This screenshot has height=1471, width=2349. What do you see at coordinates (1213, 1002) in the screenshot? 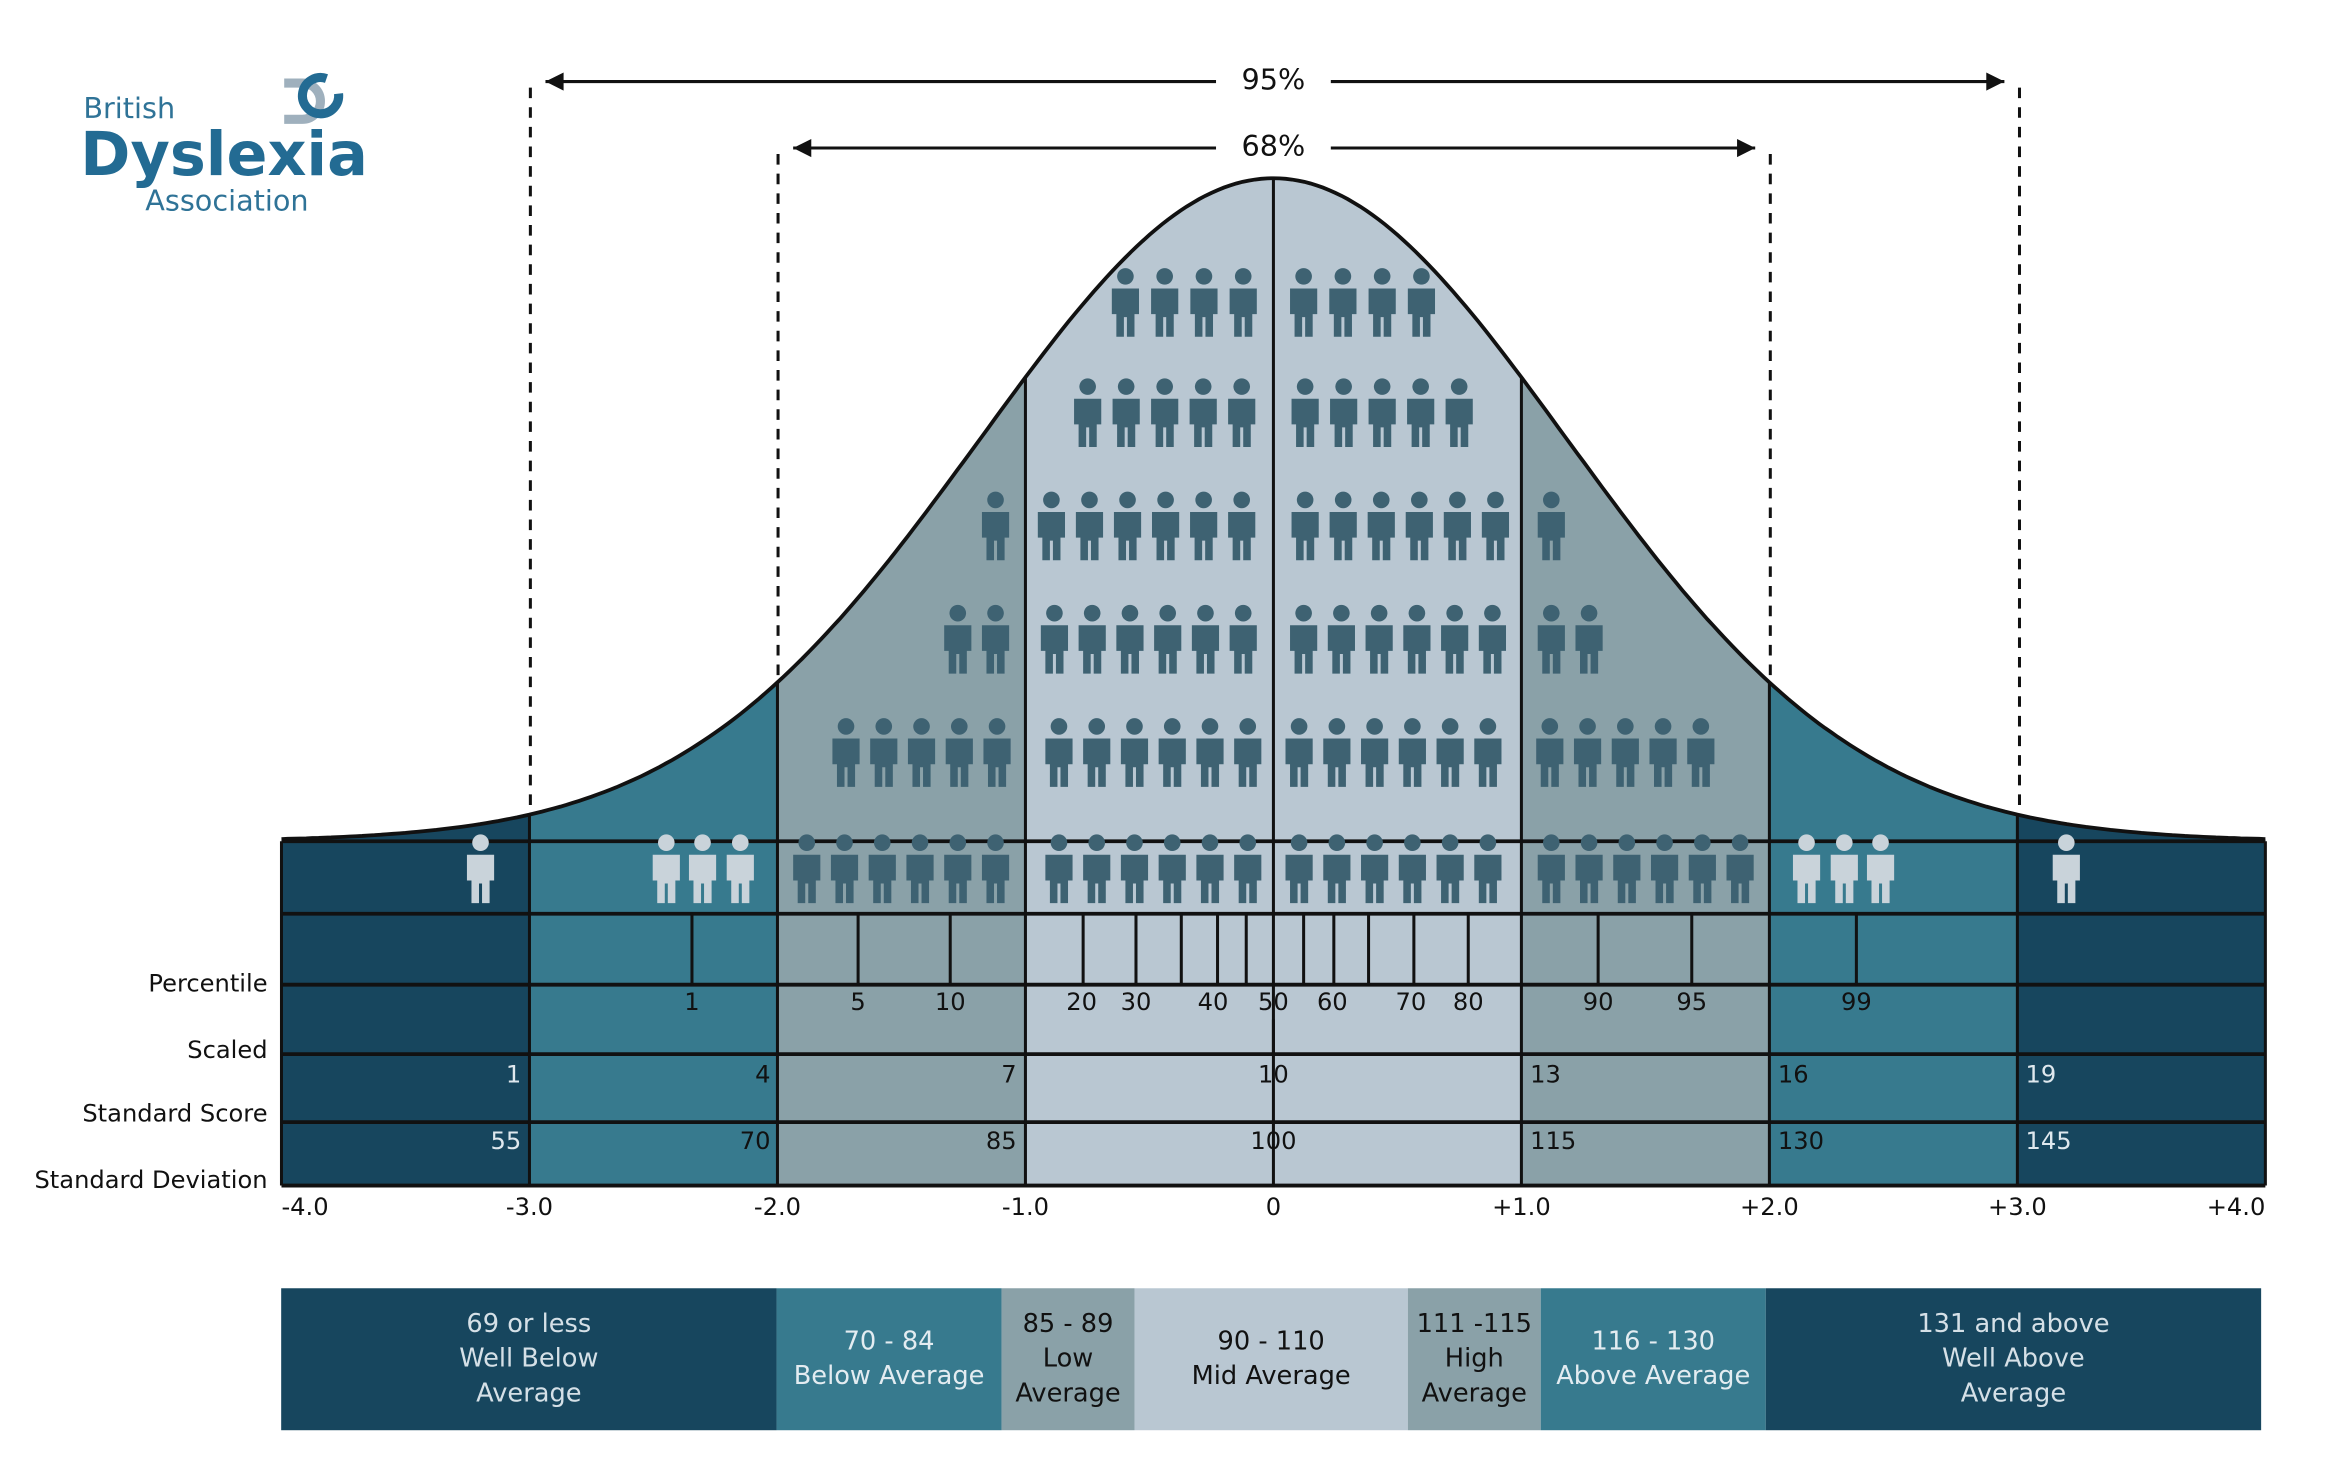
I see `percentile-label: 40` at bounding box center [1213, 1002].